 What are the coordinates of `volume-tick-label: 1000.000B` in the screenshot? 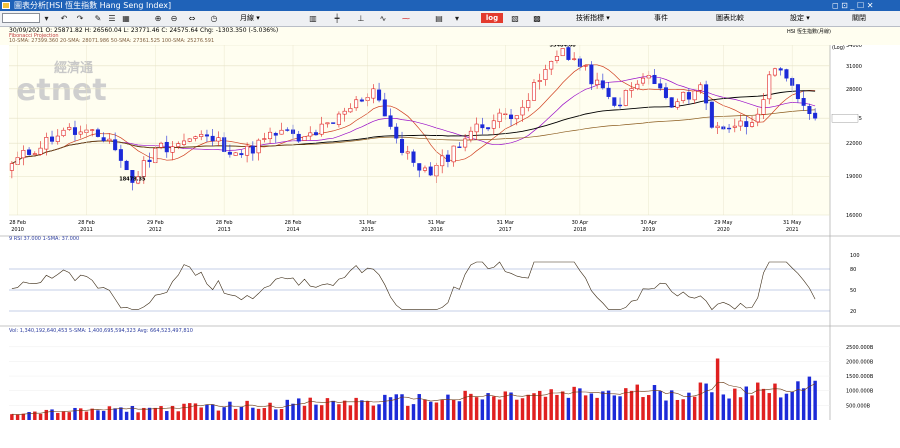 It's located at (860, 392).